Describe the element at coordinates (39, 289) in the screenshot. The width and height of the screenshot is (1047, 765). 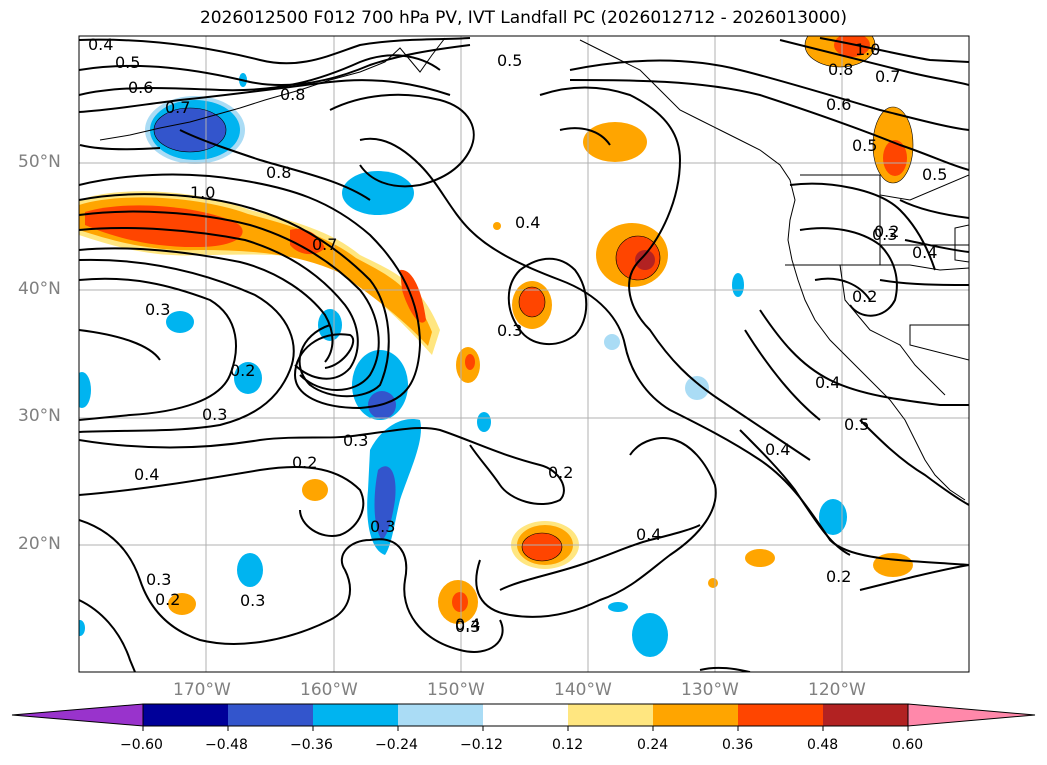
I see `lat-label: 40°N` at that location.